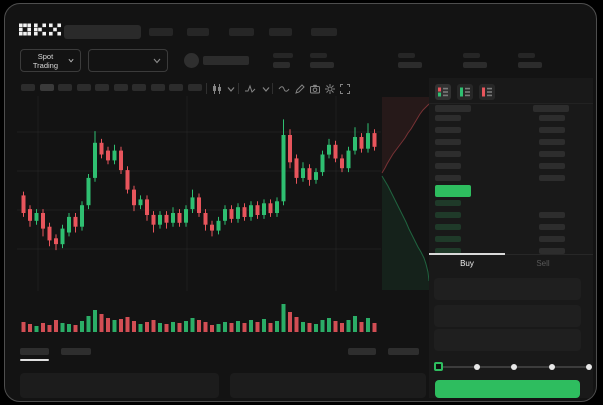 This screenshot has width=603, height=405. I want to click on active-tab-underline, so click(34, 360).